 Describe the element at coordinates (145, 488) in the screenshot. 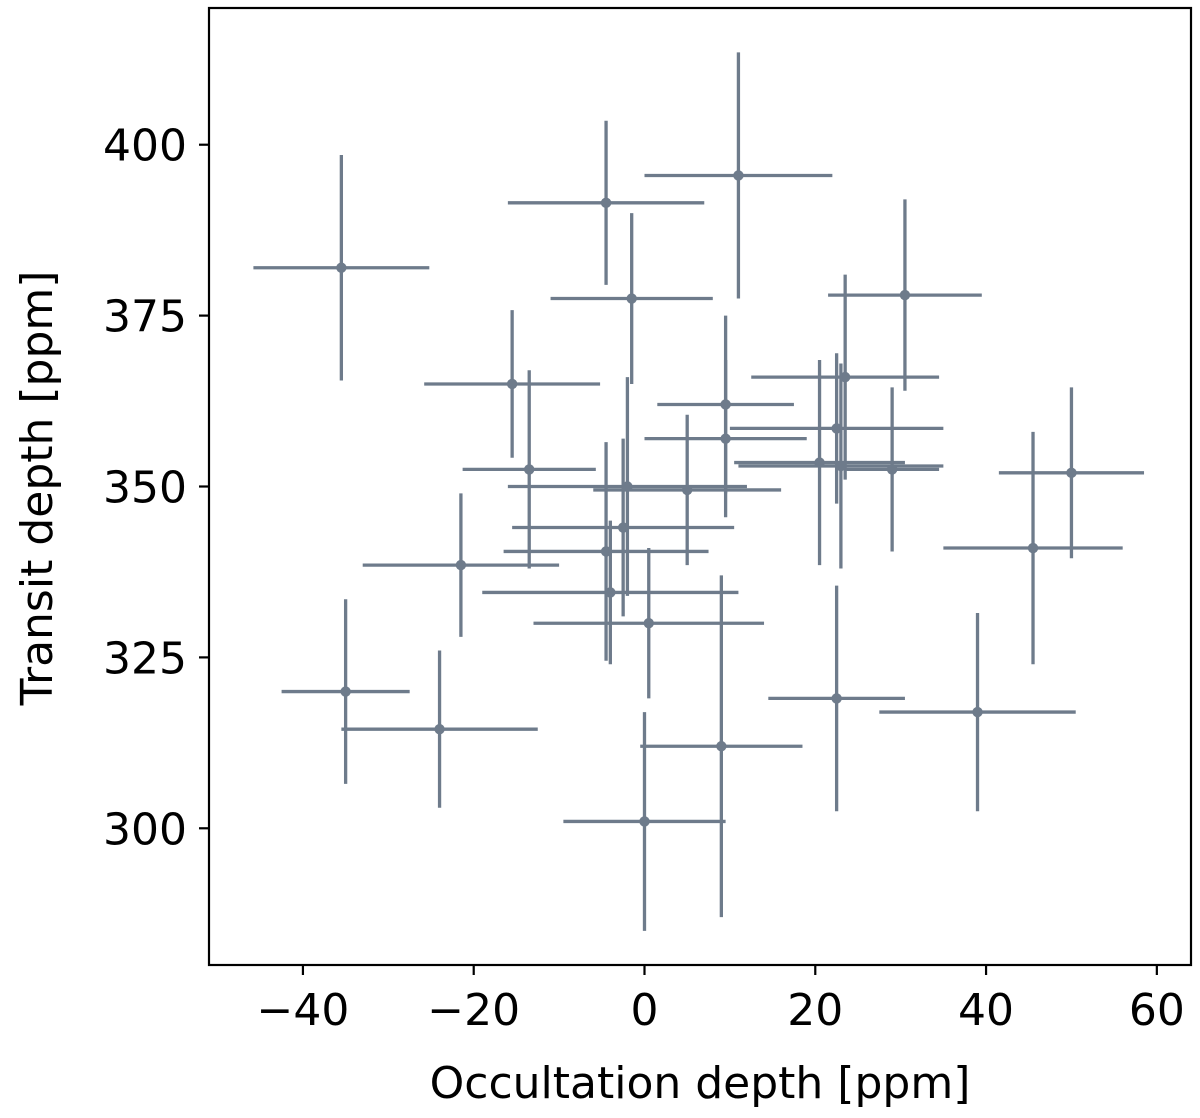

I see `y-tick-label: 350` at that location.